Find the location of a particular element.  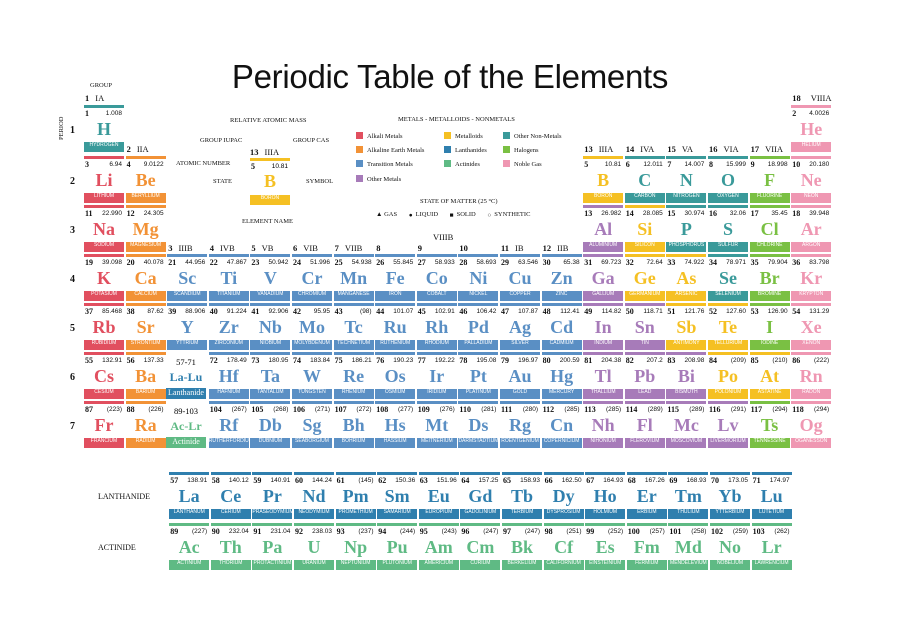

atomic-mass: 207.2 is located at coordinates (654, 360).